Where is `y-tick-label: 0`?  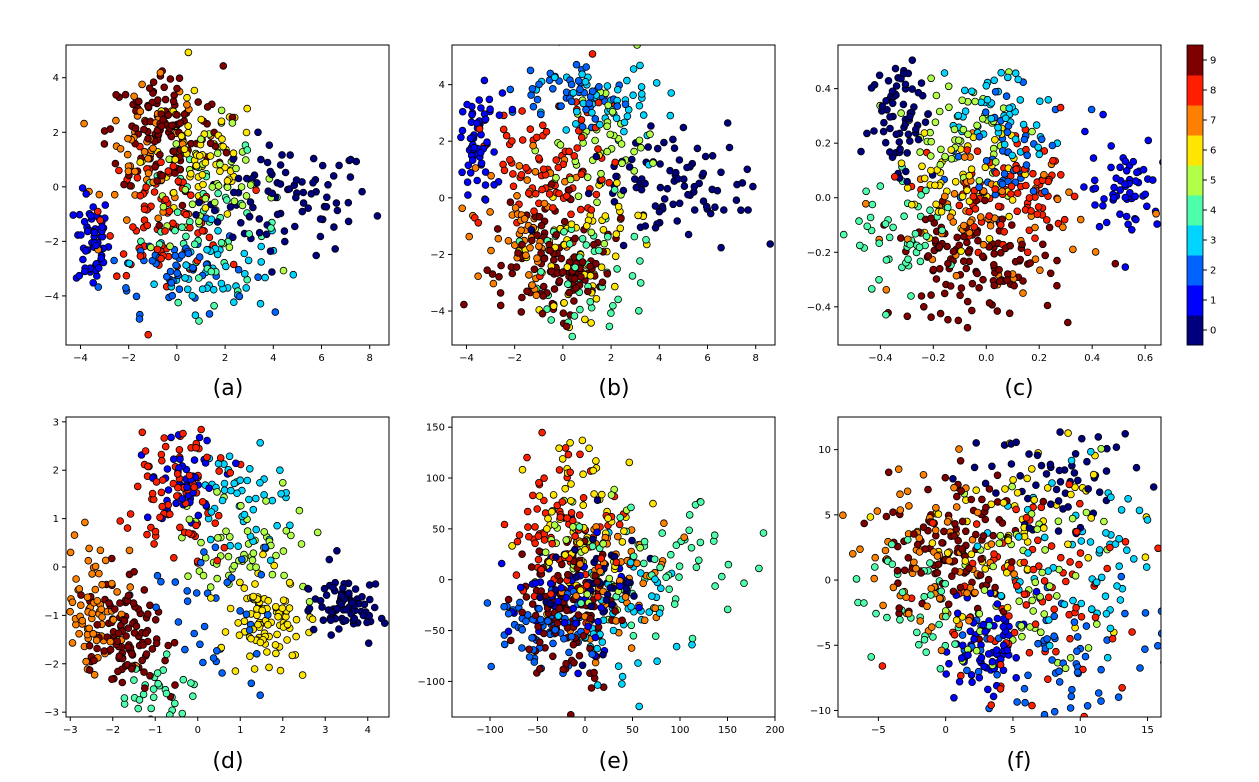
y-tick-label: 0 is located at coordinates (442, 198).